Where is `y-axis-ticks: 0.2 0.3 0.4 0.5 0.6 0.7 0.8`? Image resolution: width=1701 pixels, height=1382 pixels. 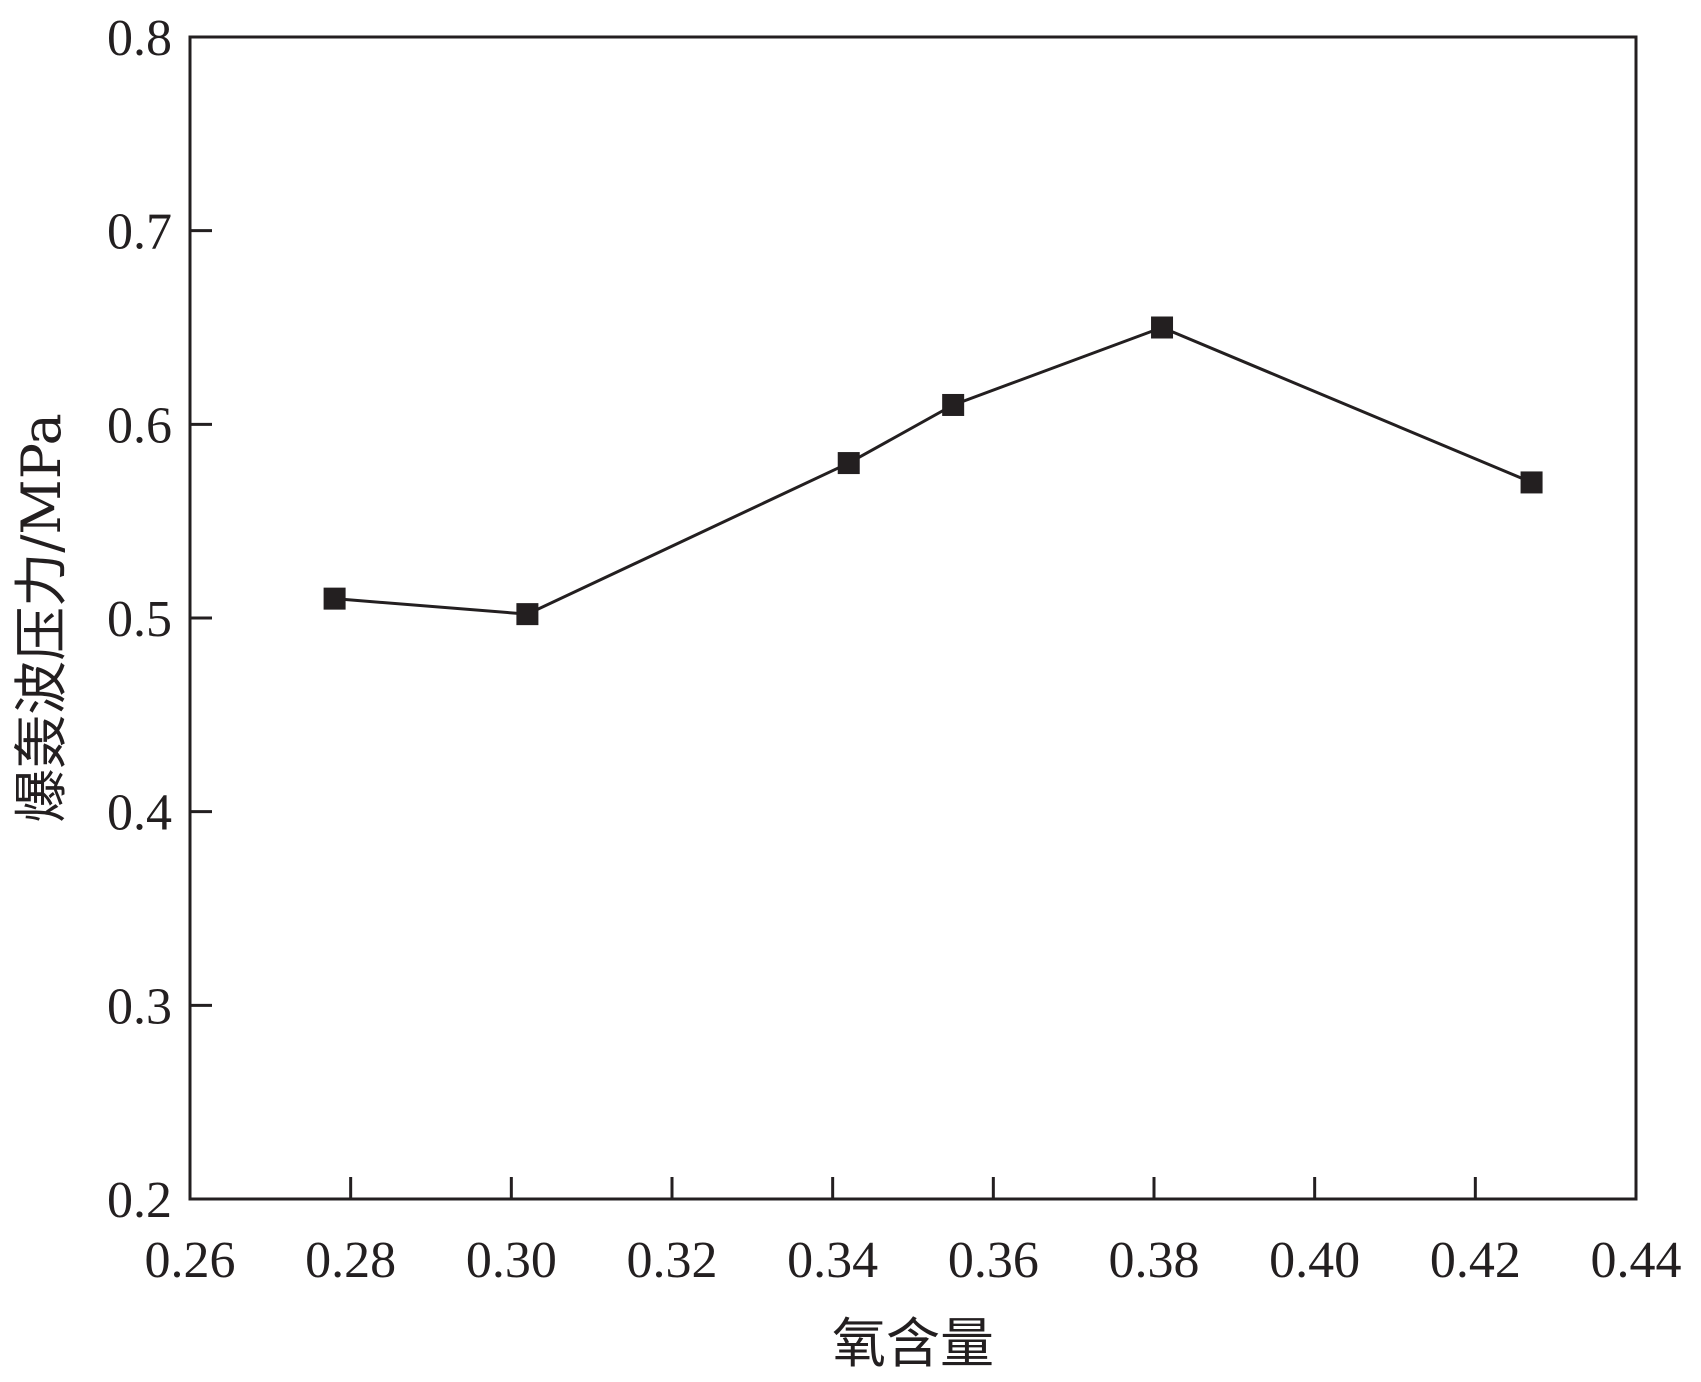 y-axis-ticks: 0.2 0.3 0.4 0.5 0.6 0.7 0.8 is located at coordinates (159, 619).